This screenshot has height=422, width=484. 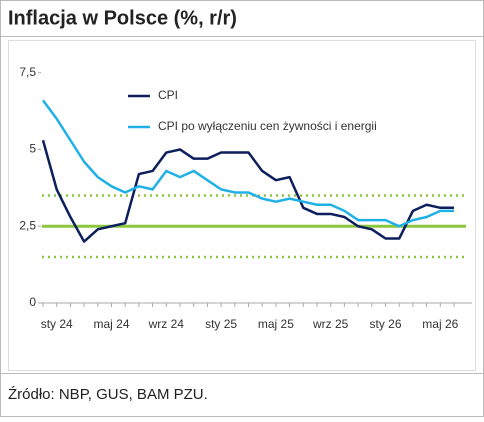 I want to click on x-tick-label: maj 26, so click(x=440, y=324).